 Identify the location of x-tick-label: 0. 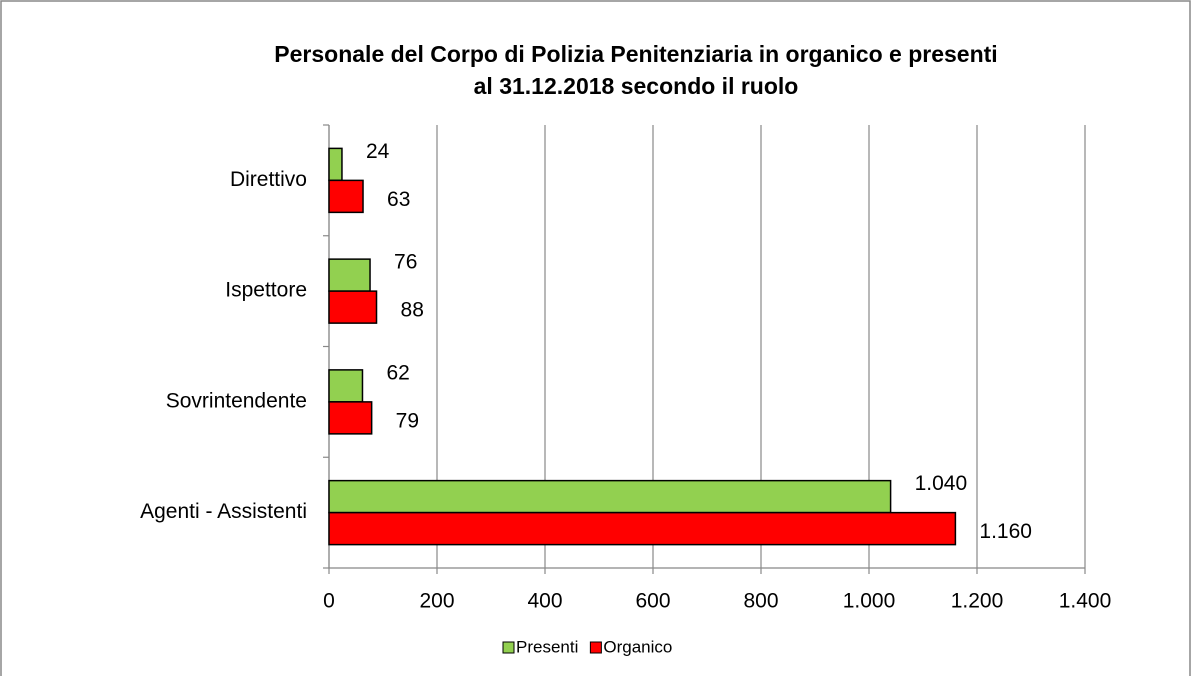
(329, 601).